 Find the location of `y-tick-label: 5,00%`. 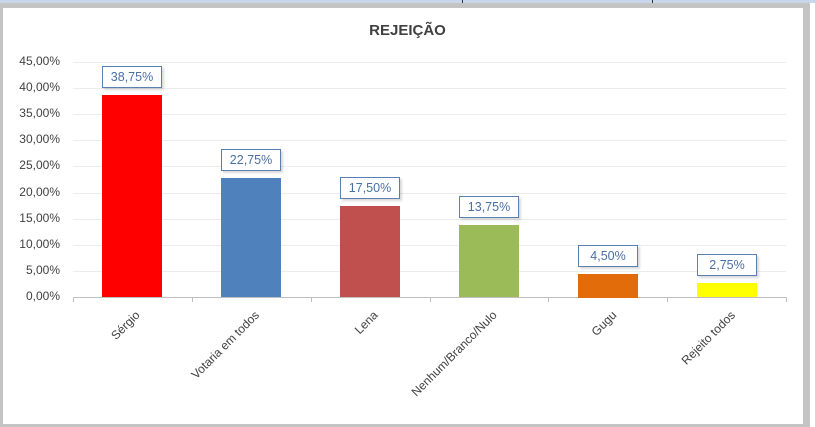

y-tick-label: 5,00% is located at coordinates (42, 269).